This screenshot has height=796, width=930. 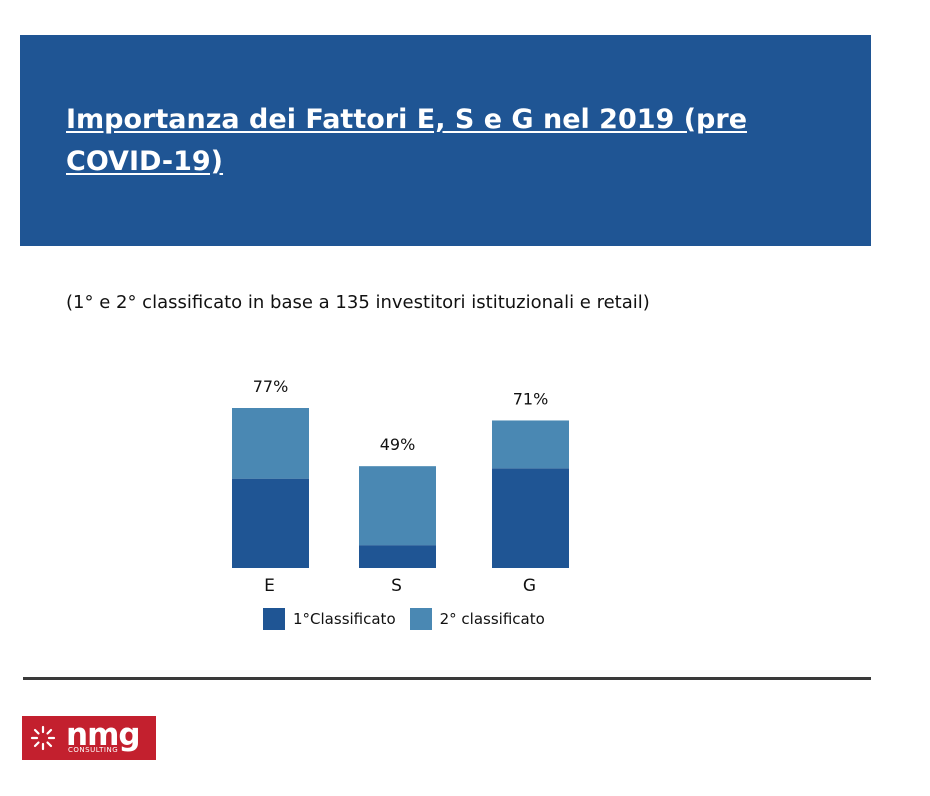 What do you see at coordinates (531, 398) in the screenshot?
I see `data-label-G: 71%` at bounding box center [531, 398].